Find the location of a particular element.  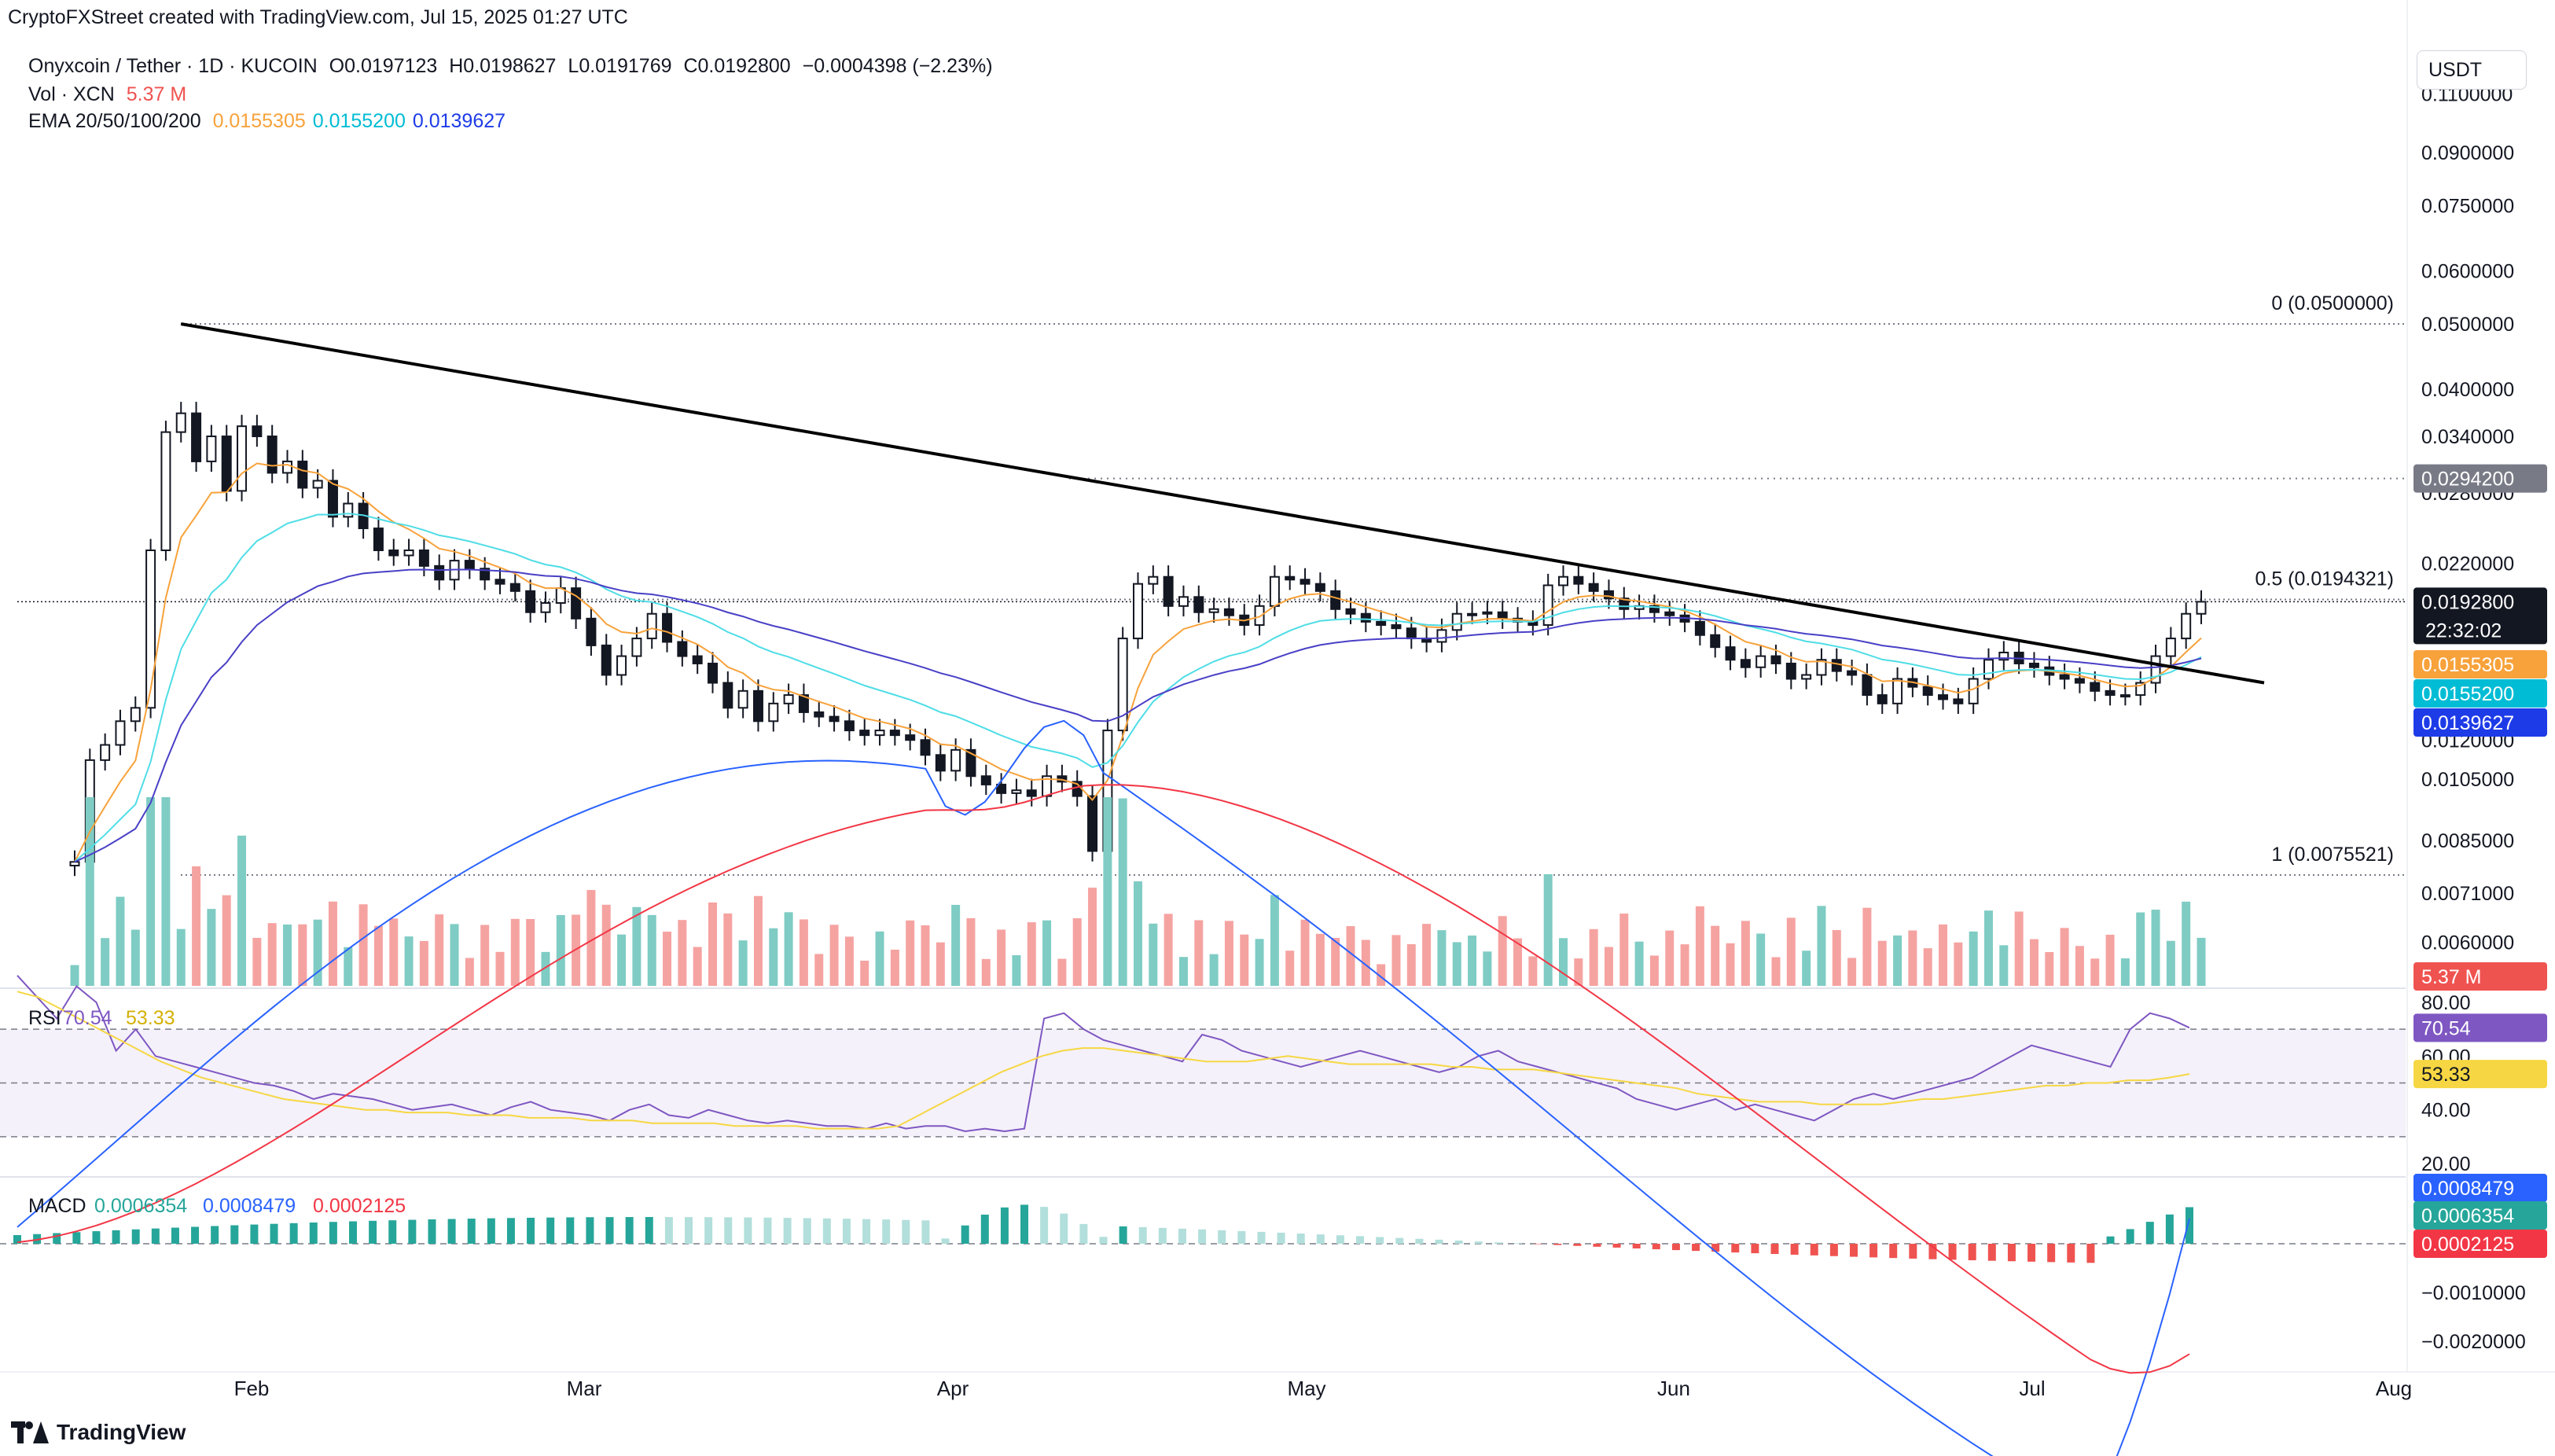

high-value: H0.0198627 is located at coordinates (503, 66).